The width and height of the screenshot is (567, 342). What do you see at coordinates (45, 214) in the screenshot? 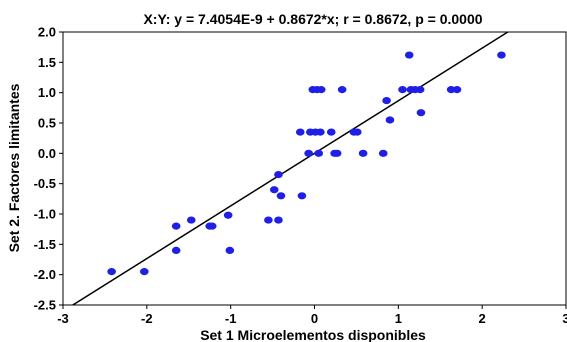
I see `y-tick-label: -1.0` at bounding box center [45, 214].